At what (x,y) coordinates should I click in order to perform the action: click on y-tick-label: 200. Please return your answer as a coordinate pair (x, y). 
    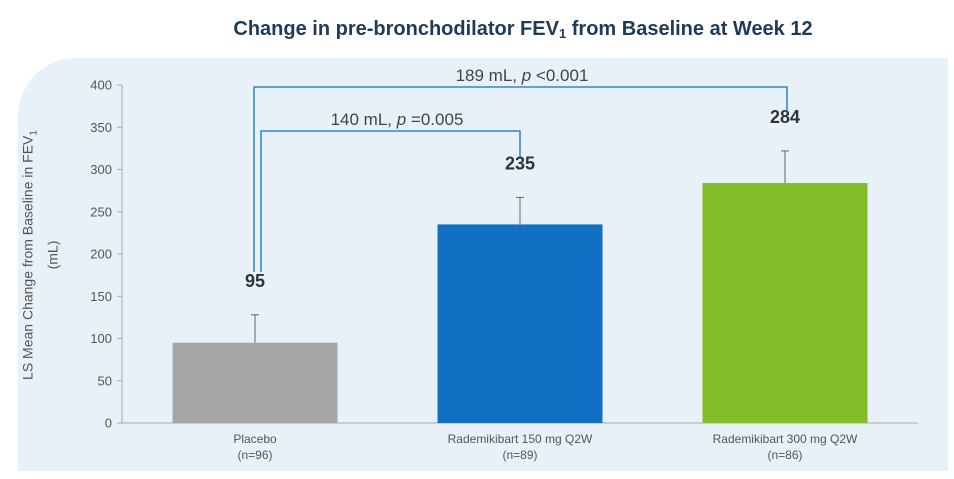
    Looking at the image, I should click on (101, 254).